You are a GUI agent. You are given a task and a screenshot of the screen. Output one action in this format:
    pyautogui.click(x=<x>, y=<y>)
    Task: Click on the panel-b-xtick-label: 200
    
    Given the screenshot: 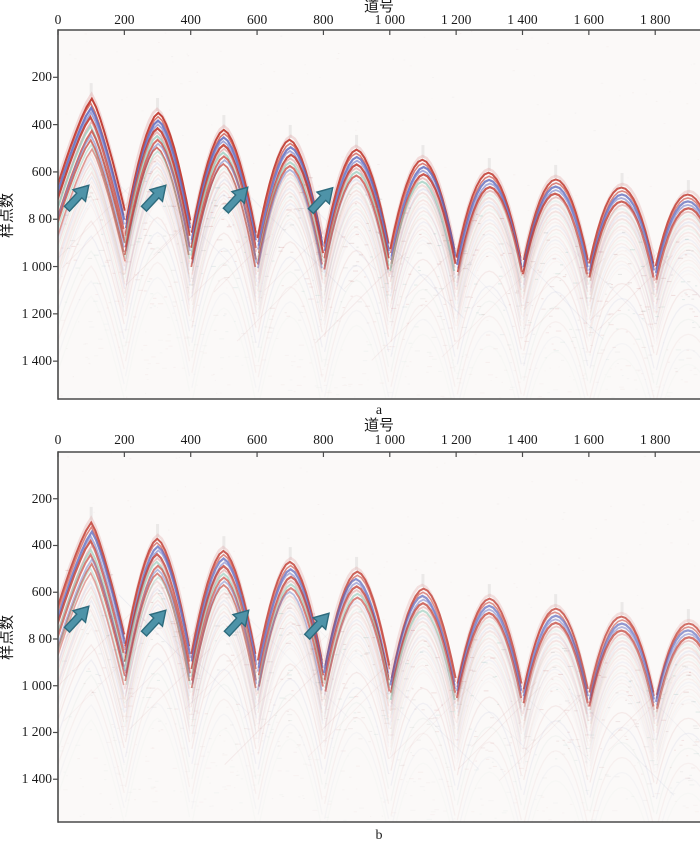 What is the action you would take?
    pyautogui.click(x=124, y=439)
    